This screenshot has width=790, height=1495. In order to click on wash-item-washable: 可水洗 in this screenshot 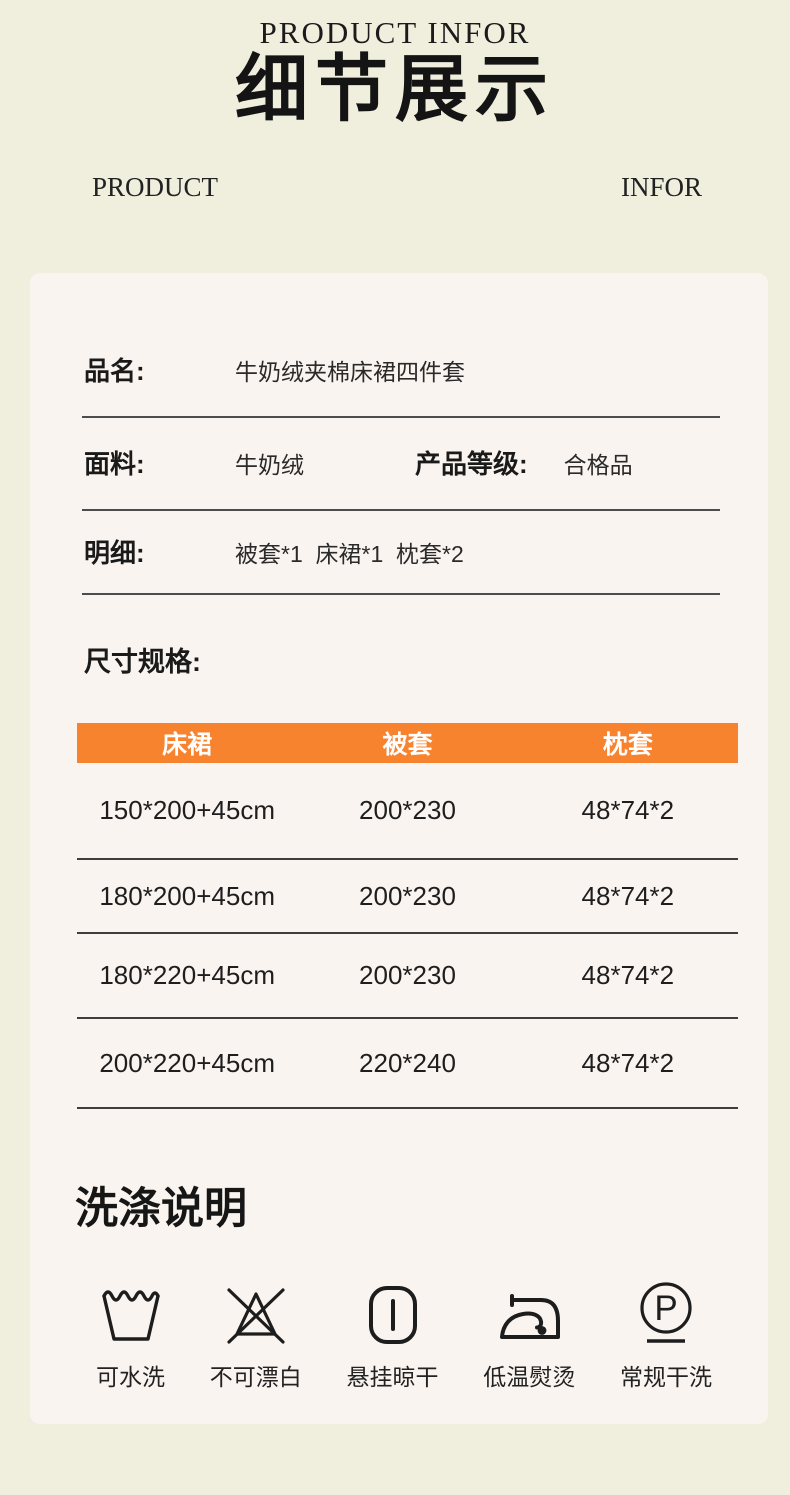, I will do `click(130, 1335)`.